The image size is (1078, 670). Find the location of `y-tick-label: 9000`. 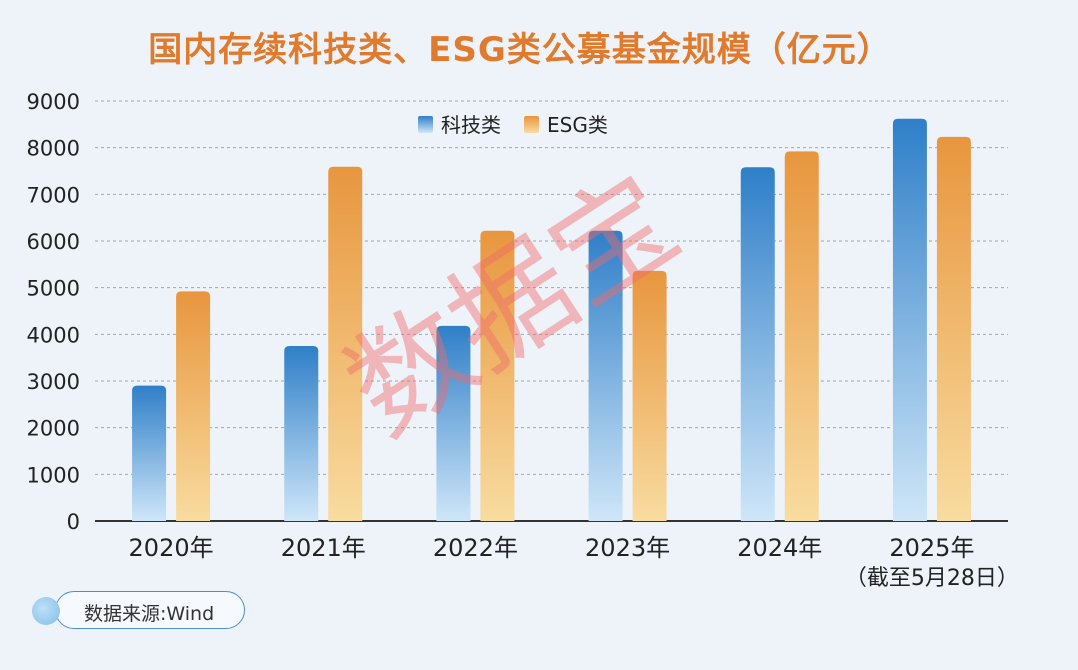

y-tick-label: 9000 is located at coordinates (53, 102).